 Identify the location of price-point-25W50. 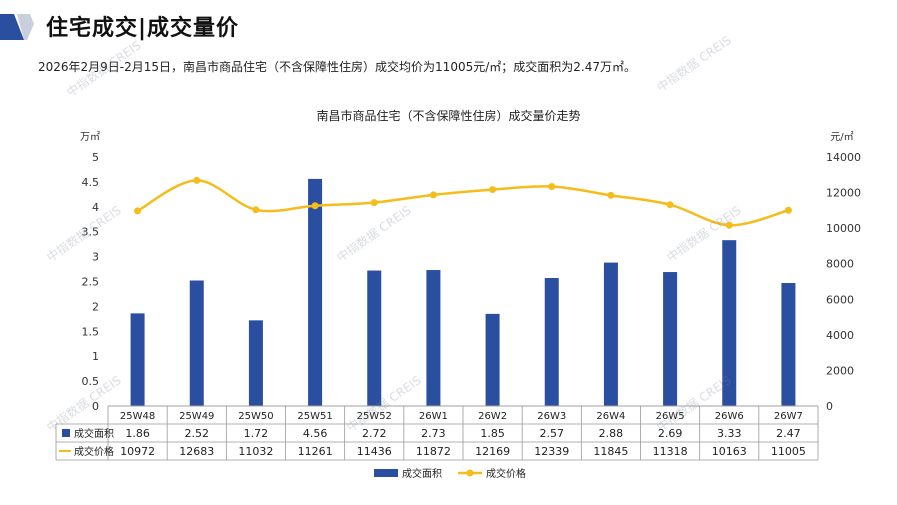
(256, 210).